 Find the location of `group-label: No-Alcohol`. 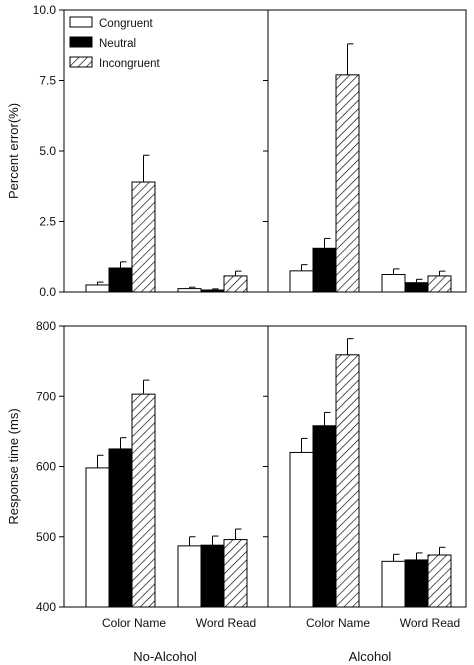

group-label: No-Alcohol is located at coordinates (165, 656).